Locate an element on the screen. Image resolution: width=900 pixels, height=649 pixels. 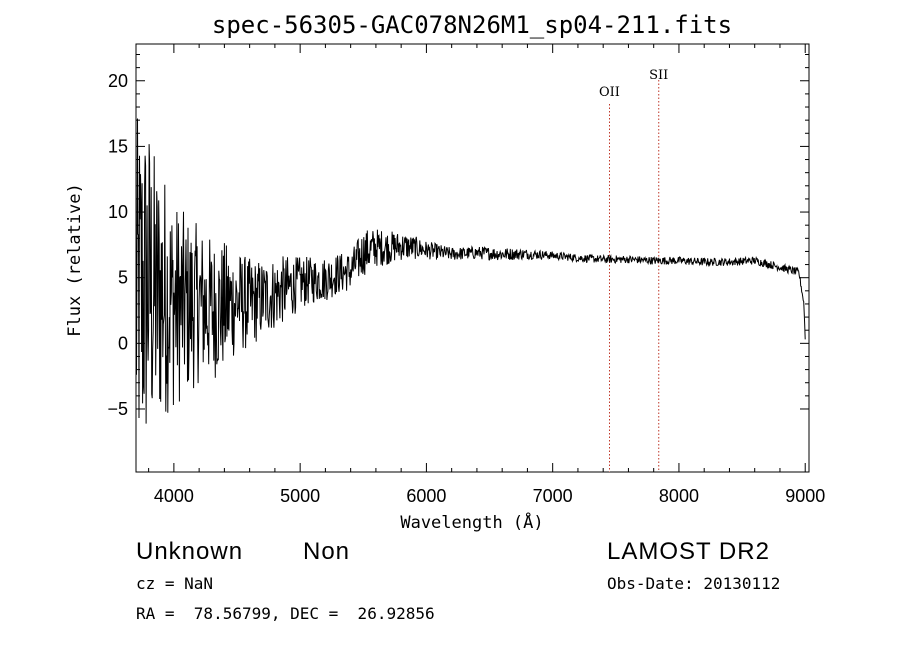
object-class: Unknown is located at coordinates (189, 551).